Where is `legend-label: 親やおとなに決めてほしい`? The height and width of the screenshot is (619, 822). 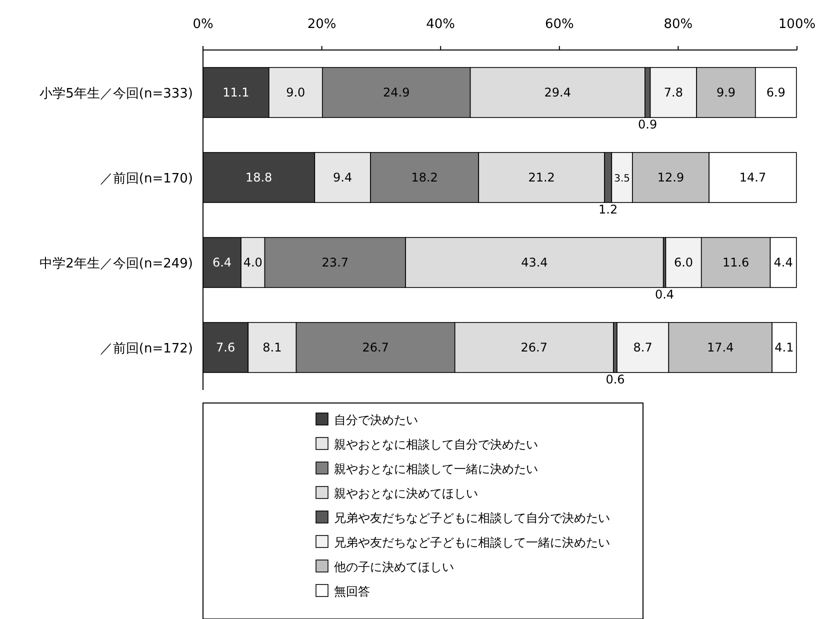
legend-label: 親やおとなに決めてほしい is located at coordinates (406, 493).